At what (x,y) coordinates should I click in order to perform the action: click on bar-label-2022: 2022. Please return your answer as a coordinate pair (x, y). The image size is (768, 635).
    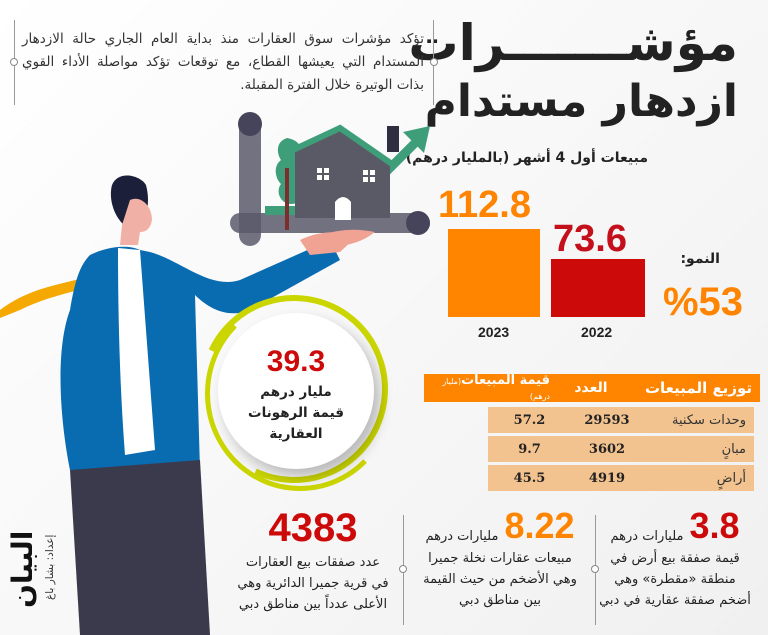
    Looking at the image, I should click on (597, 332).